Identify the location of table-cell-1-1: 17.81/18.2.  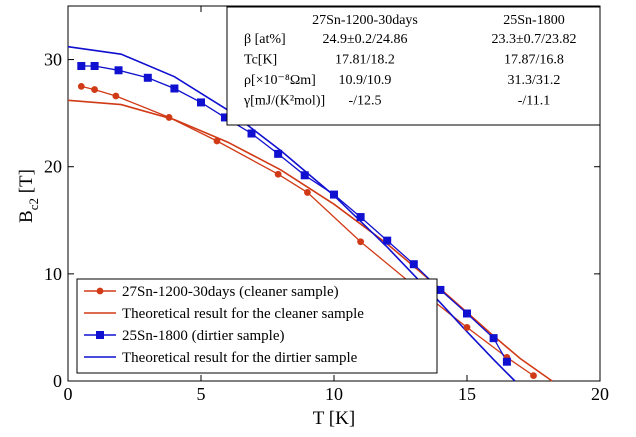
(365, 60).